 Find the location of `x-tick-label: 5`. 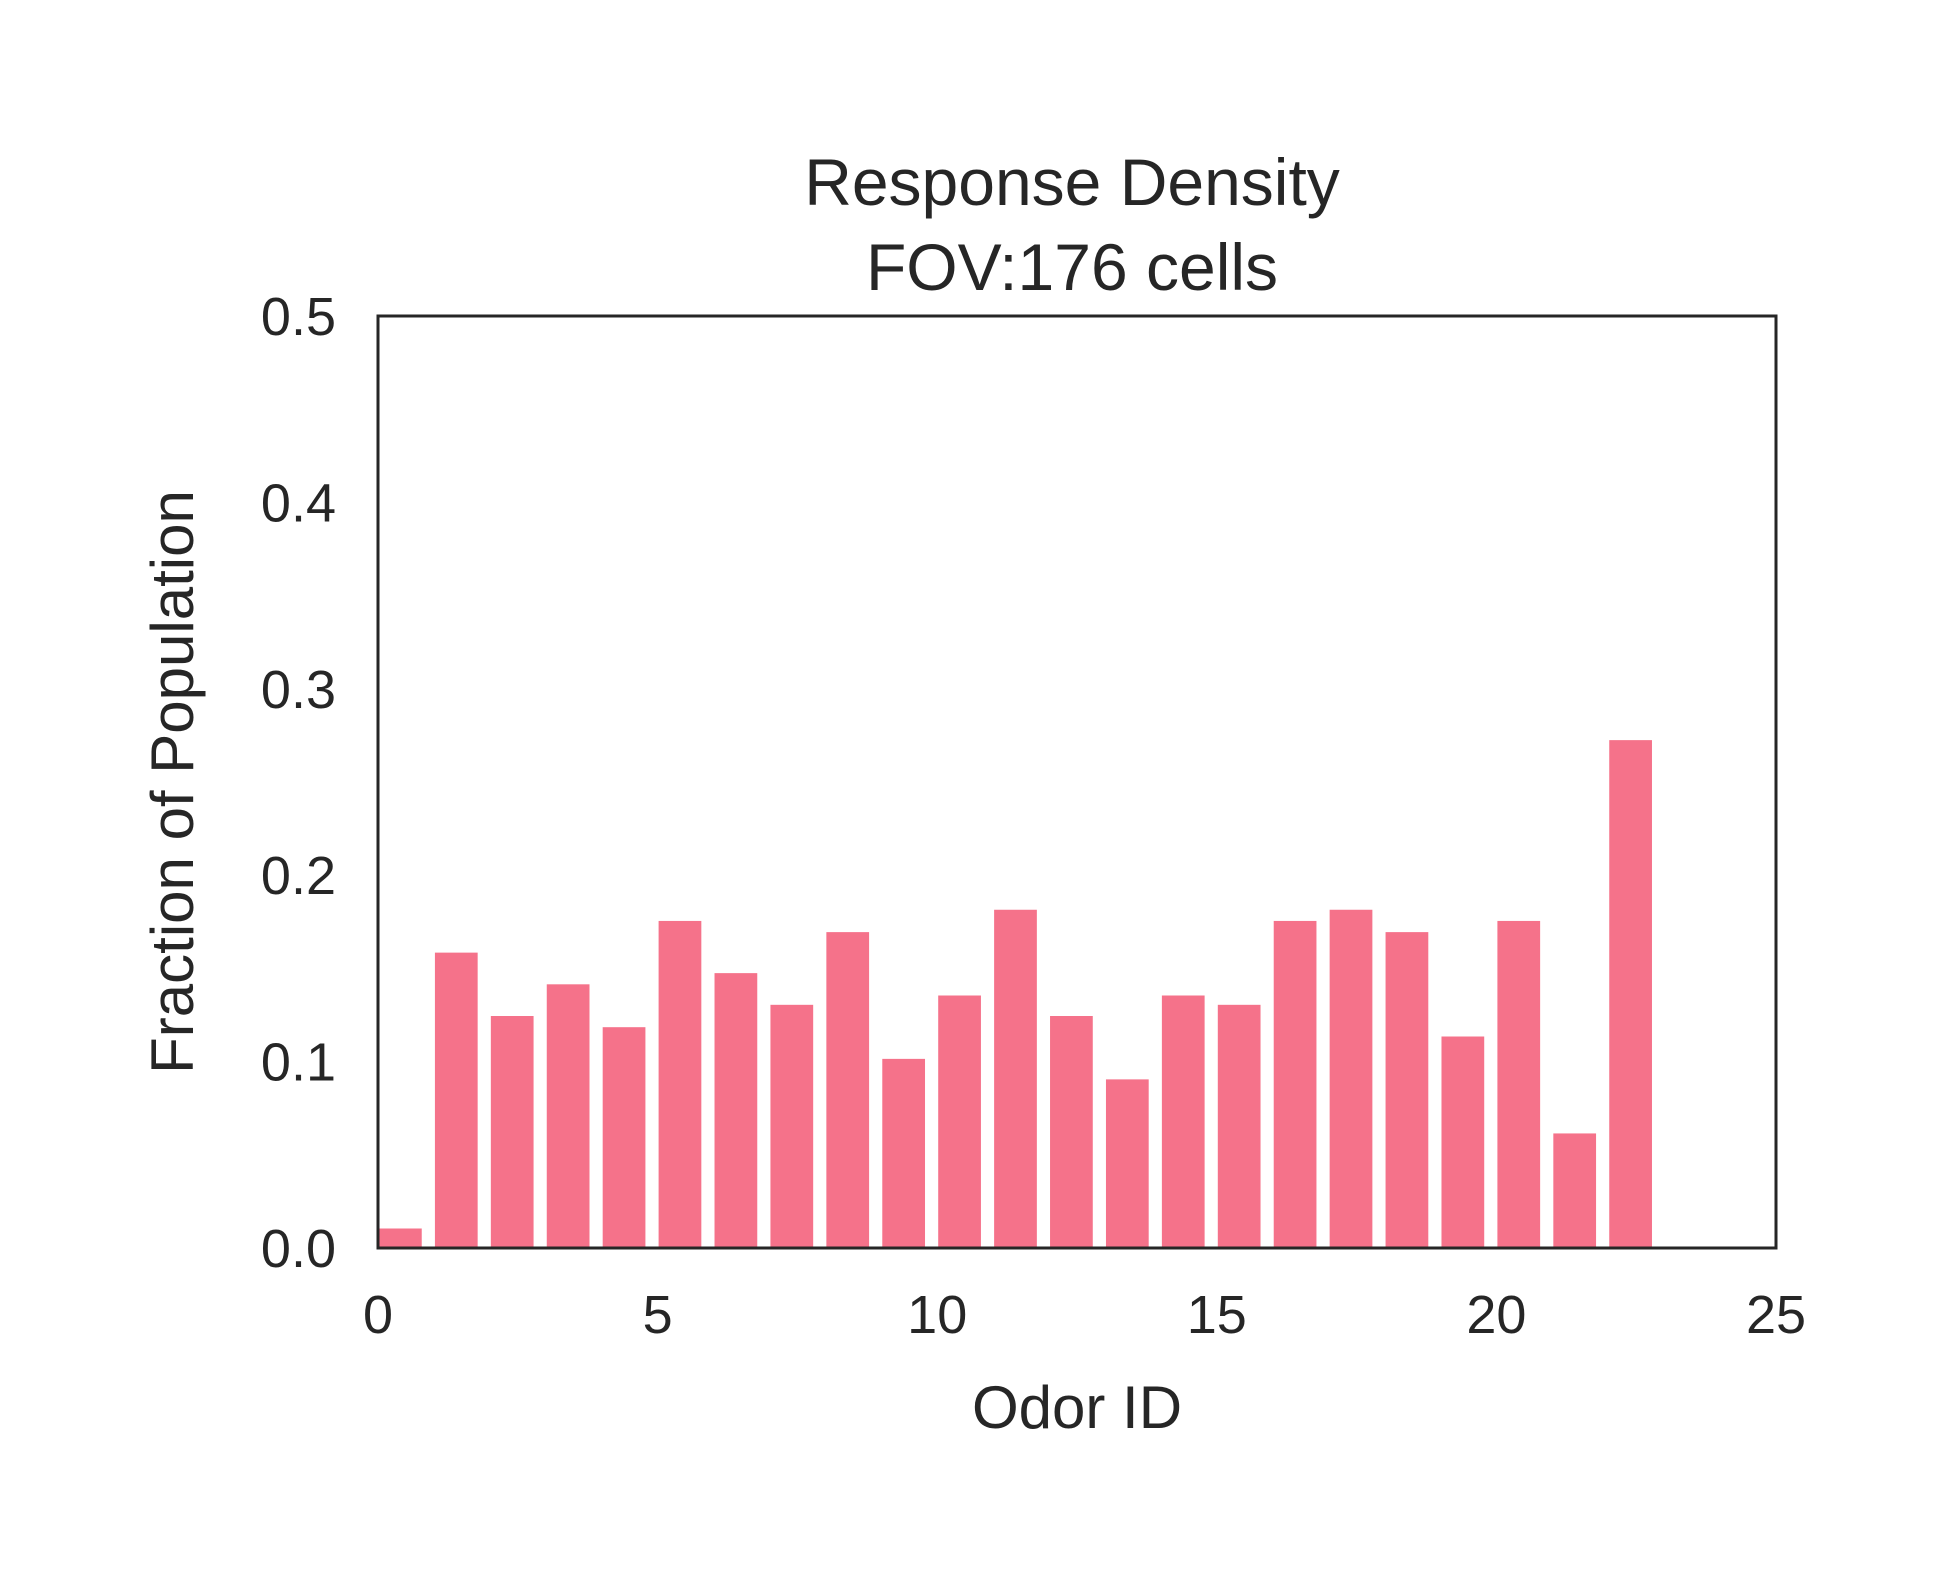

x-tick-label: 5 is located at coordinates (658, 1315).